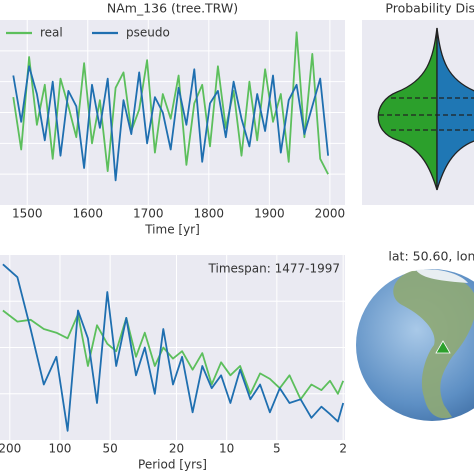 The height and width of the screenshot is (474, 474). Describe the element at coordinates (51, 33) in the screenshot. I see `legend-label: real` at that location.